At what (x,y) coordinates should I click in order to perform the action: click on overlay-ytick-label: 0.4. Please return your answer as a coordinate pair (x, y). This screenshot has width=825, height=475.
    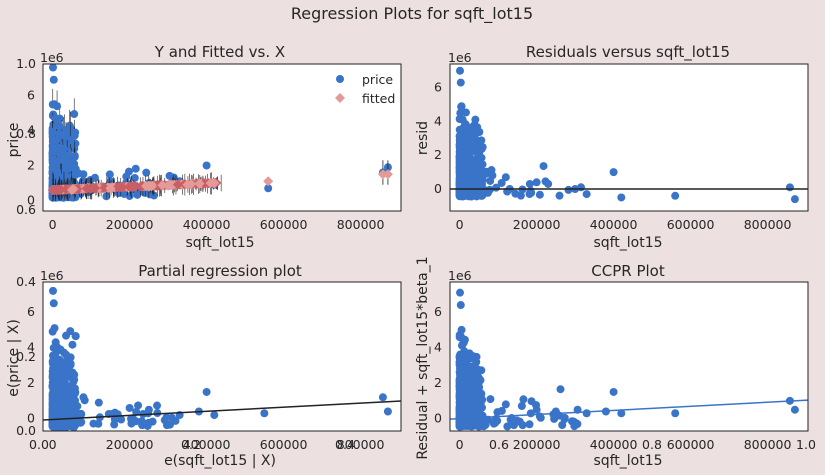
    Looking at the image, I should click on (26, 281).